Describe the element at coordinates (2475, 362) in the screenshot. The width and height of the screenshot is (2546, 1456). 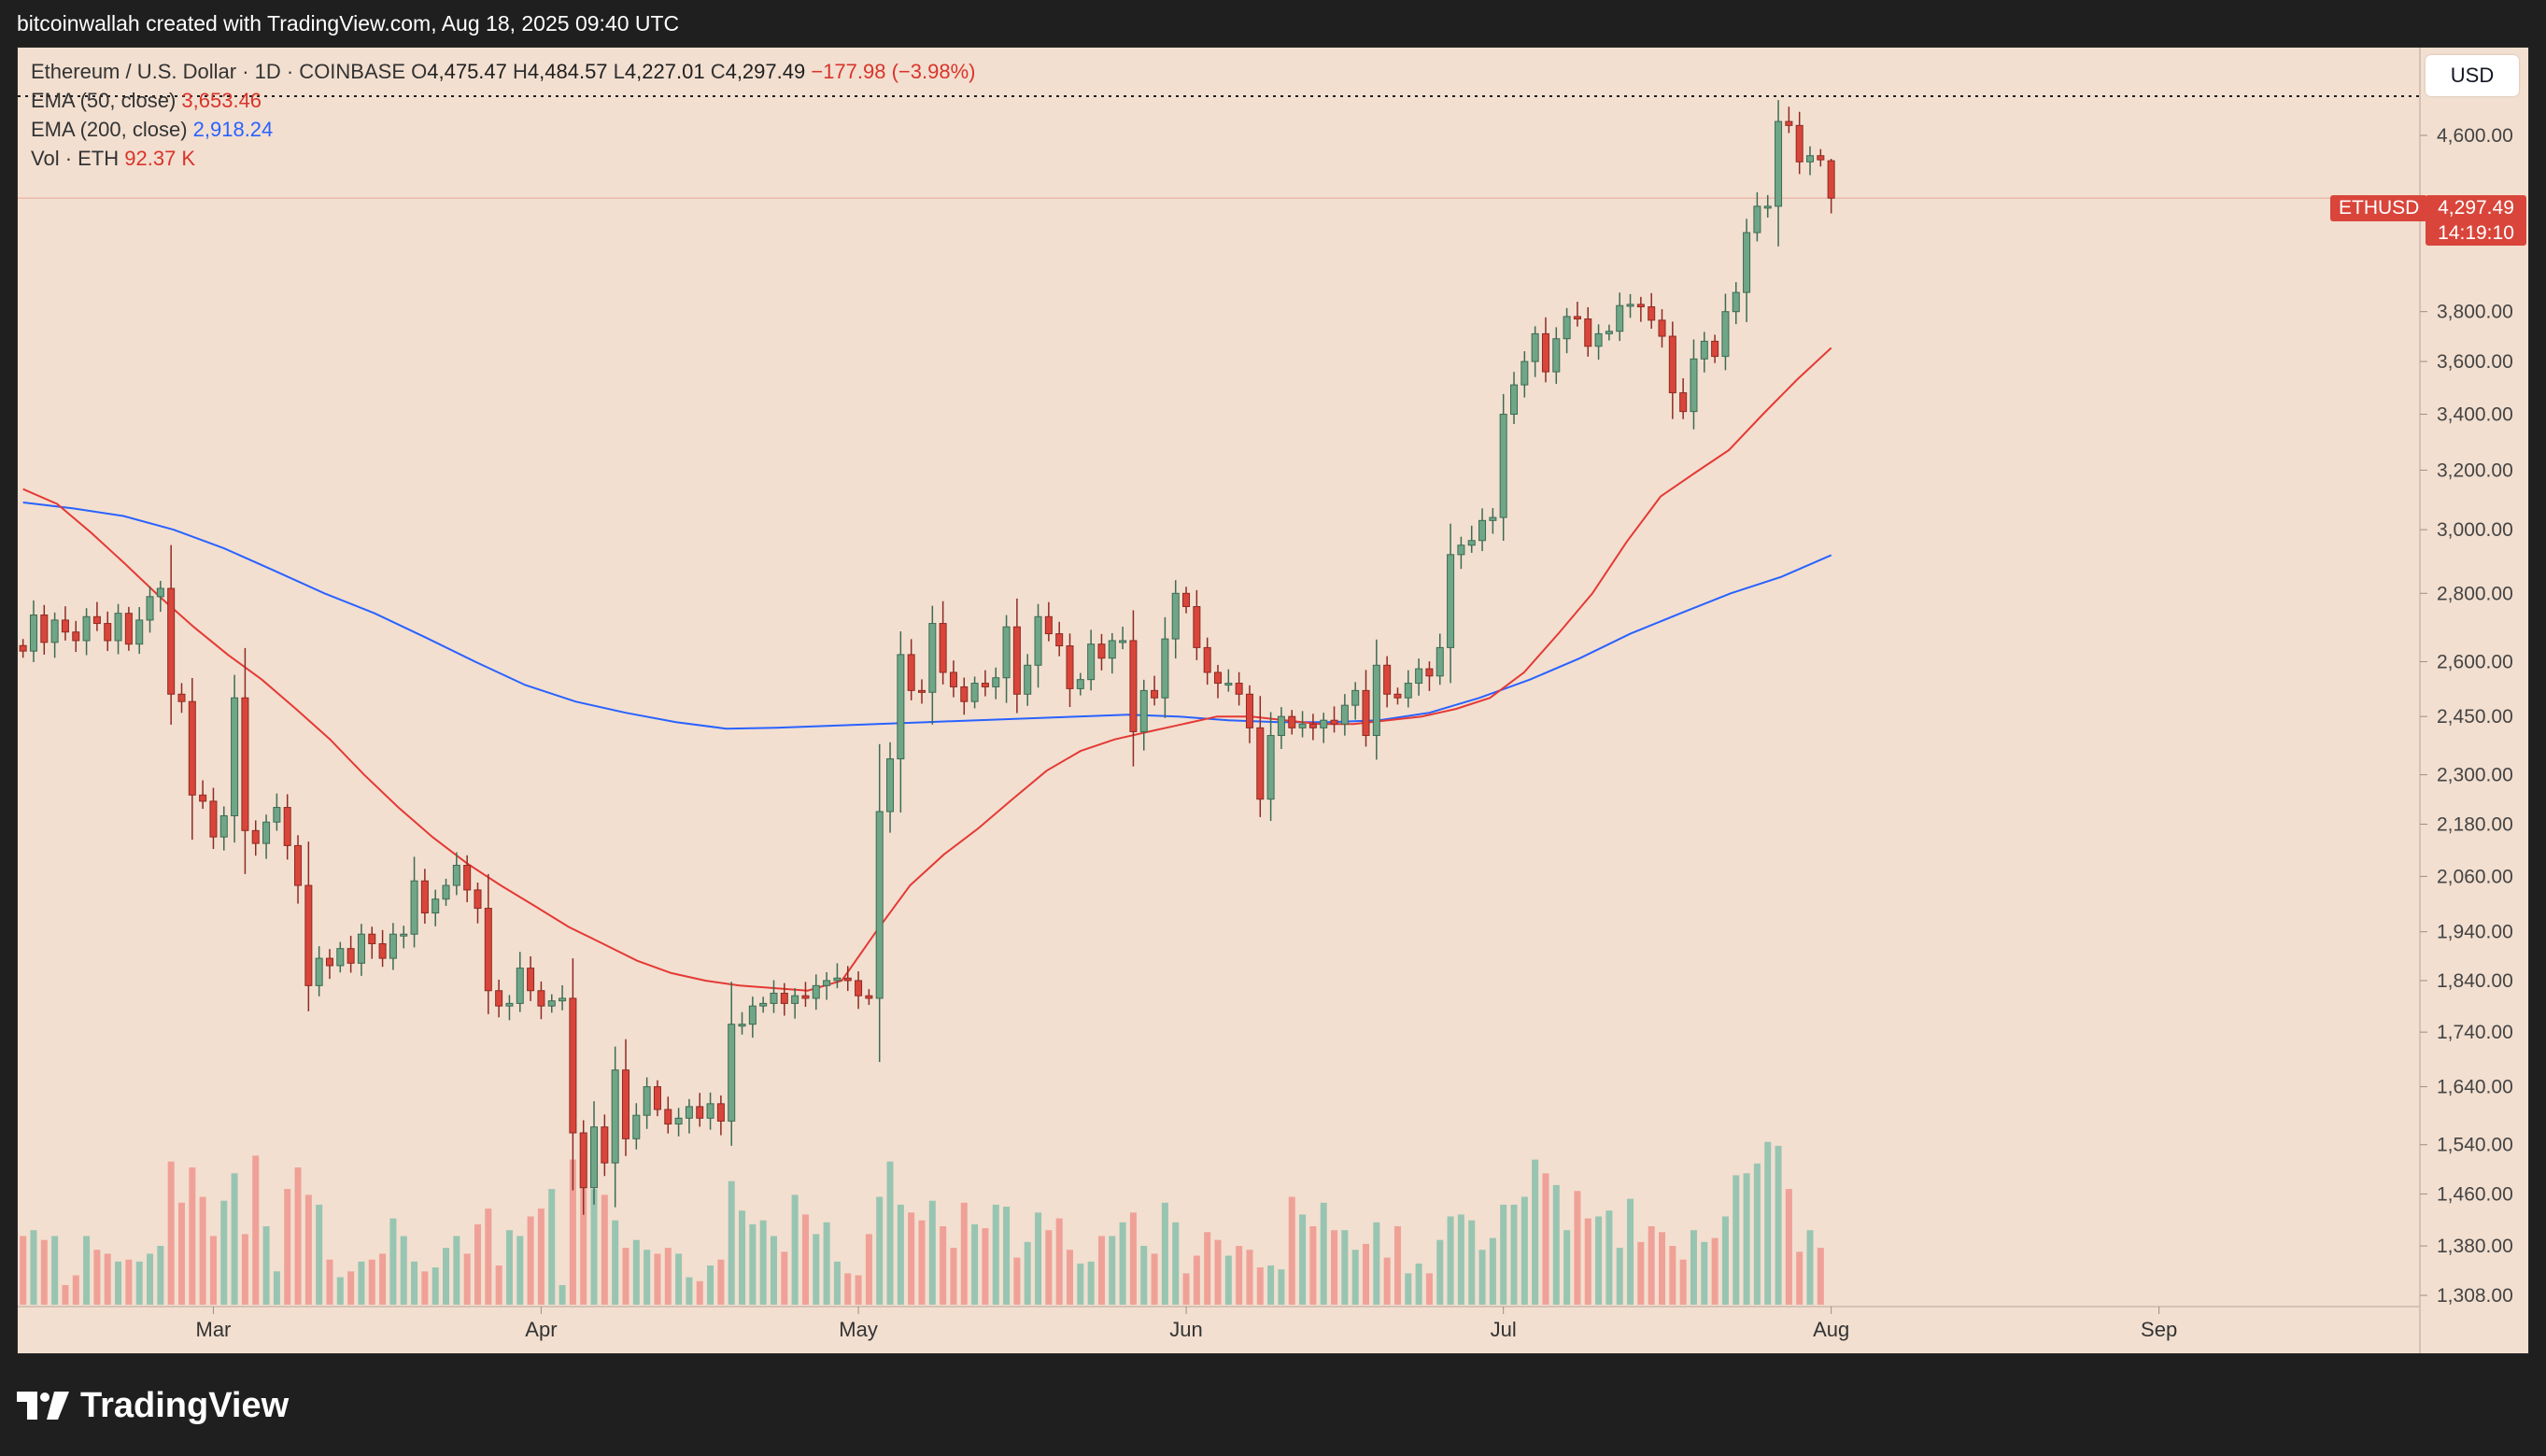
I see `price-tick-label: 3,600.00` at that location.